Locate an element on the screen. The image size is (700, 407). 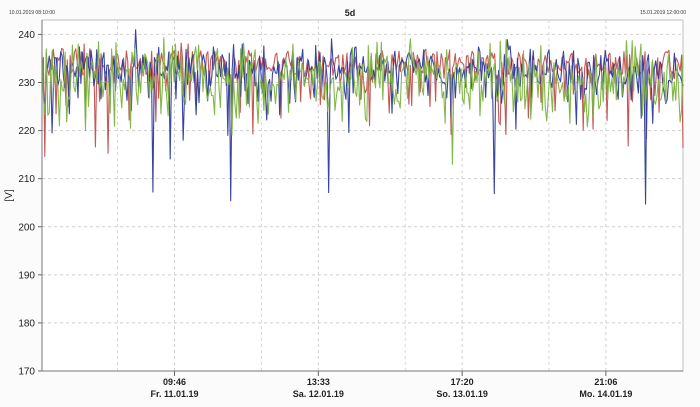
start-time-label: 10.01.2019 08:10:00 is located at coordinates (32, 13).